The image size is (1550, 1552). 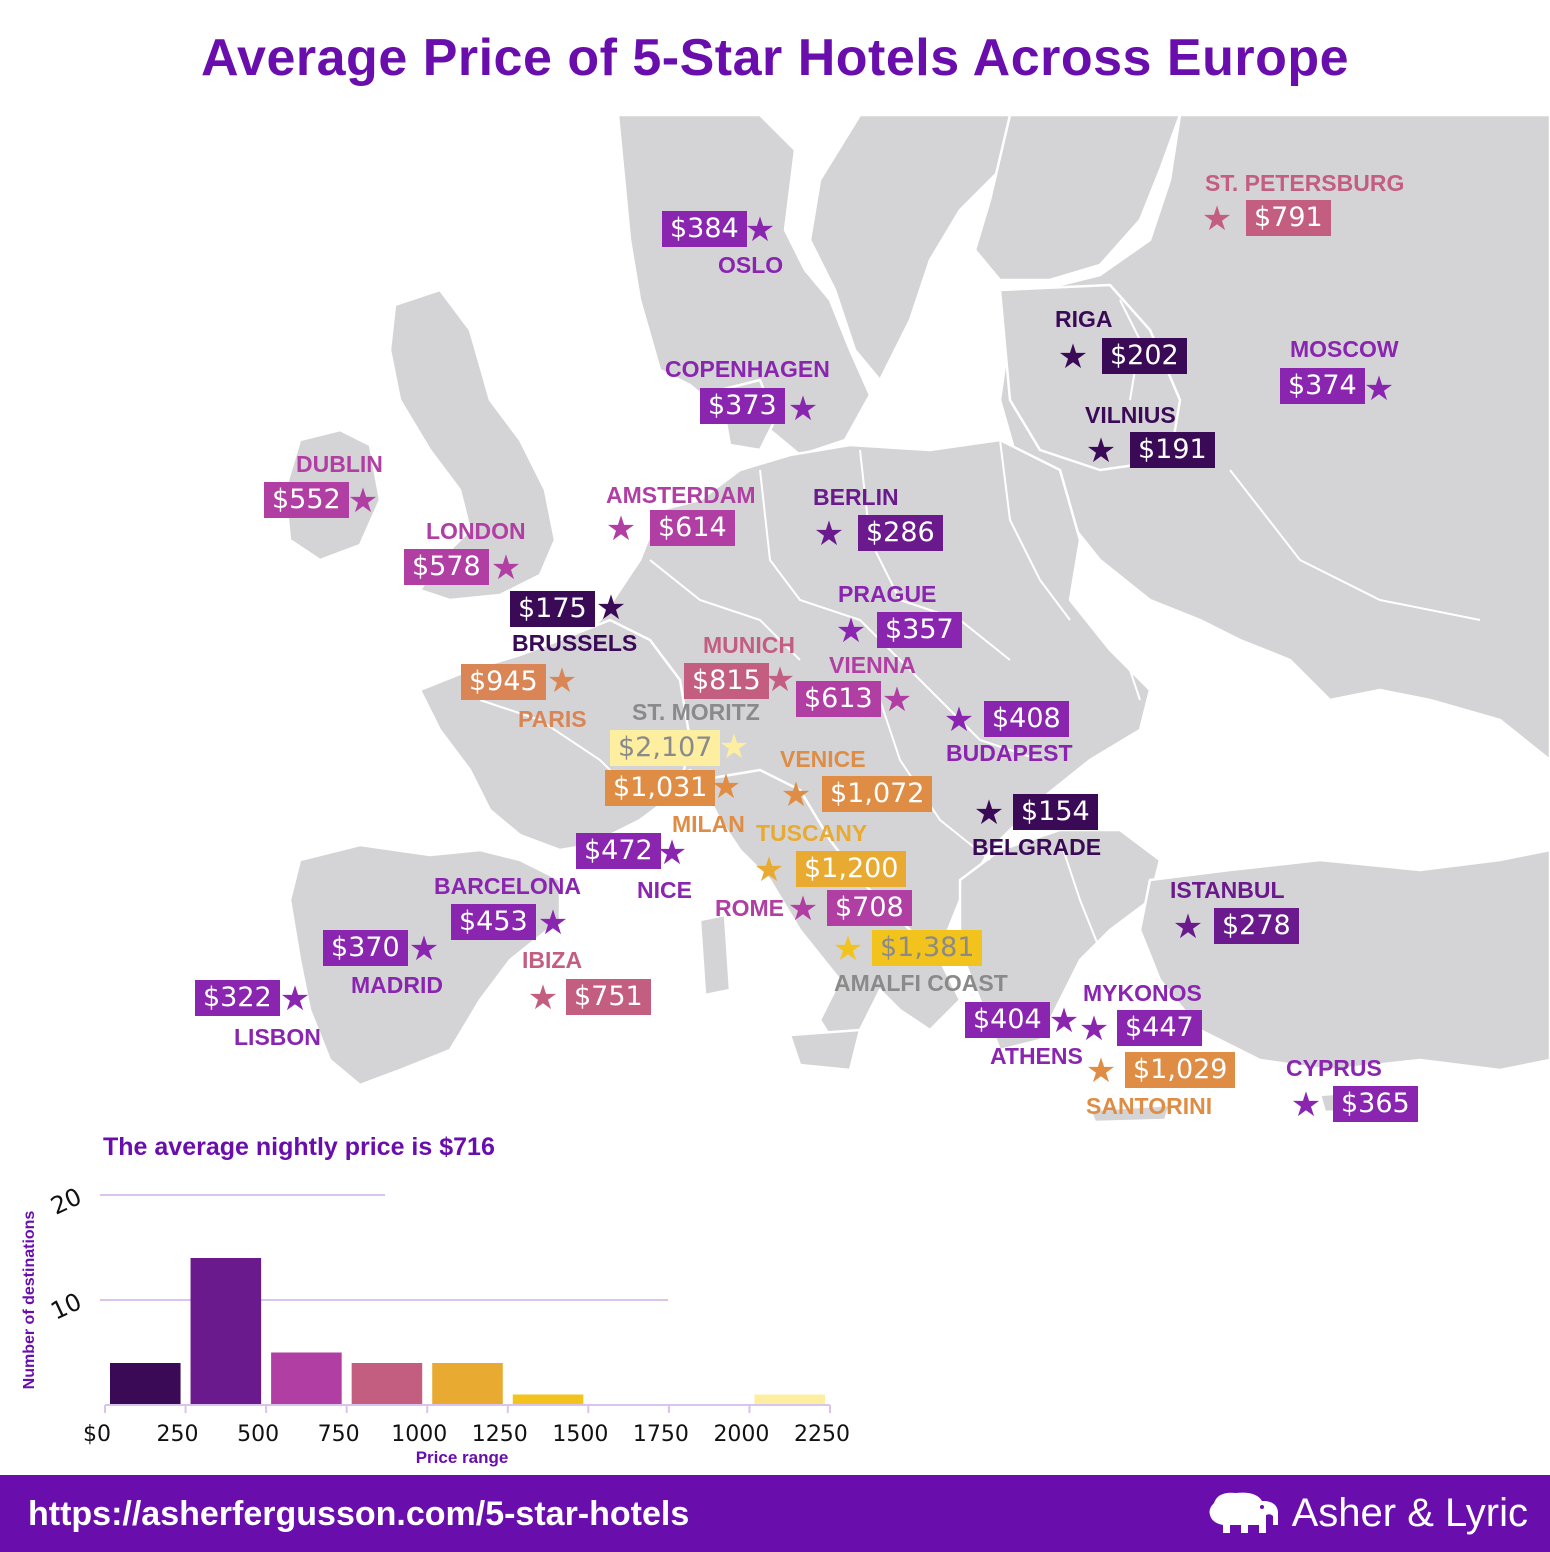 What do you see at coordinates (661, 1434) in the screenshot?
I see `x-tick-label: 1750` at bounding box center [661, 1434].